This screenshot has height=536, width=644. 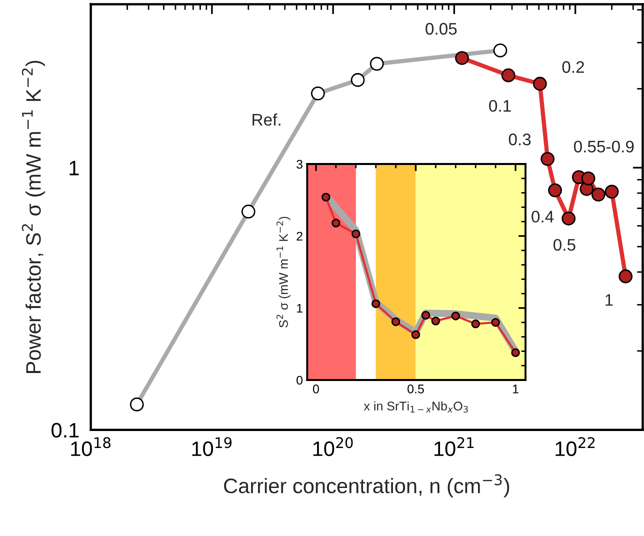 I want to click on annotation: 0.05, so click(x=441, y=28).